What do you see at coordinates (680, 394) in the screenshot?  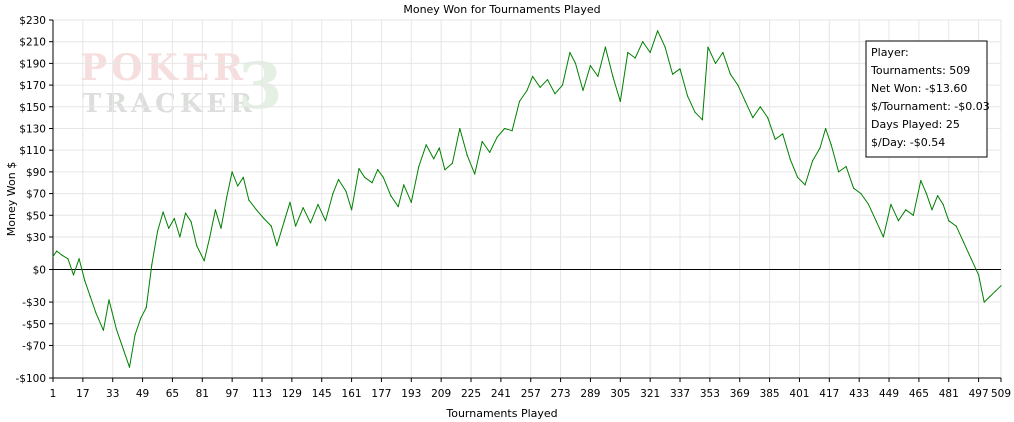 I see `x-tick-label: 337` at bounding box center [680, 394].